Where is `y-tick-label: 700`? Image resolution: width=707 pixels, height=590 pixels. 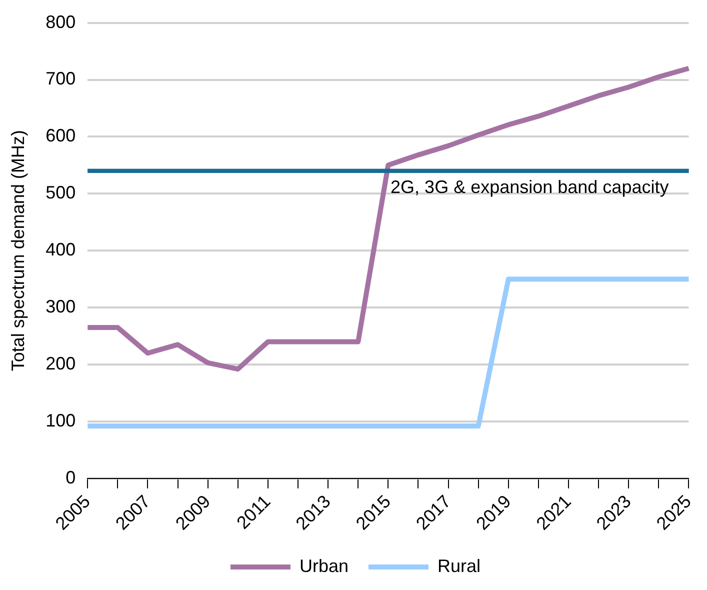
y-tick-label: 700 is located at coordinates (61, 78).